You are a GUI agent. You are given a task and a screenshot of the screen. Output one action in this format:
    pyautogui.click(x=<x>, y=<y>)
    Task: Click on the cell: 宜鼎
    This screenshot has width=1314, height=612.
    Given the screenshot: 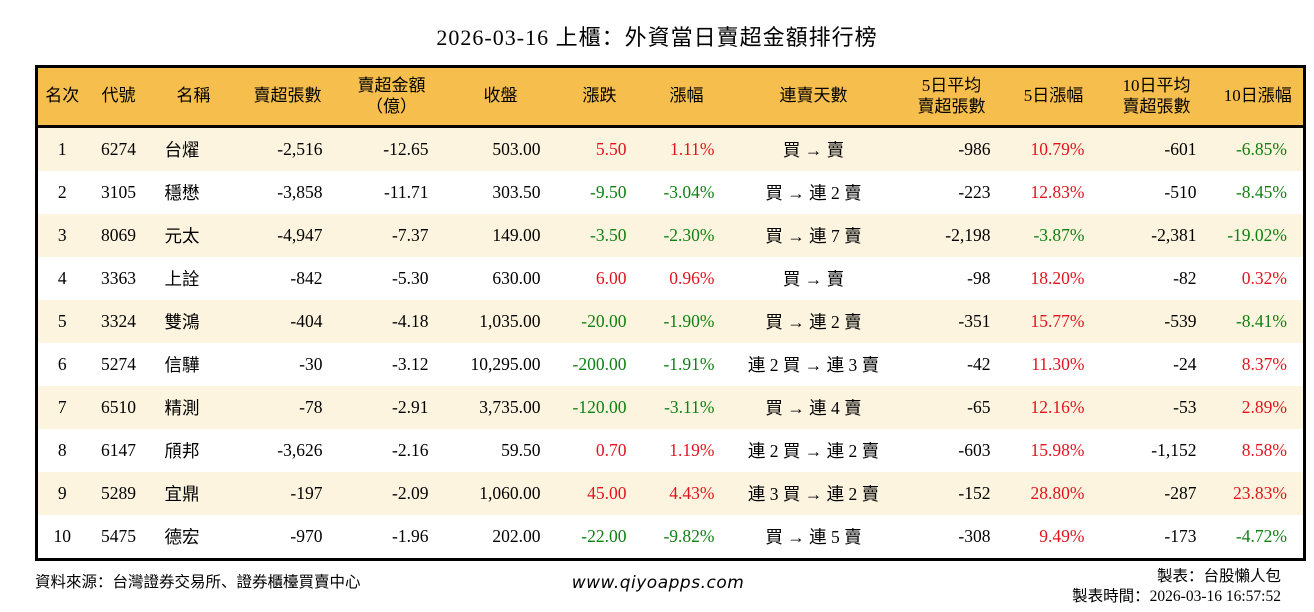 What is the action you would take?
    pyautogui.click(x=182, y=494)
    